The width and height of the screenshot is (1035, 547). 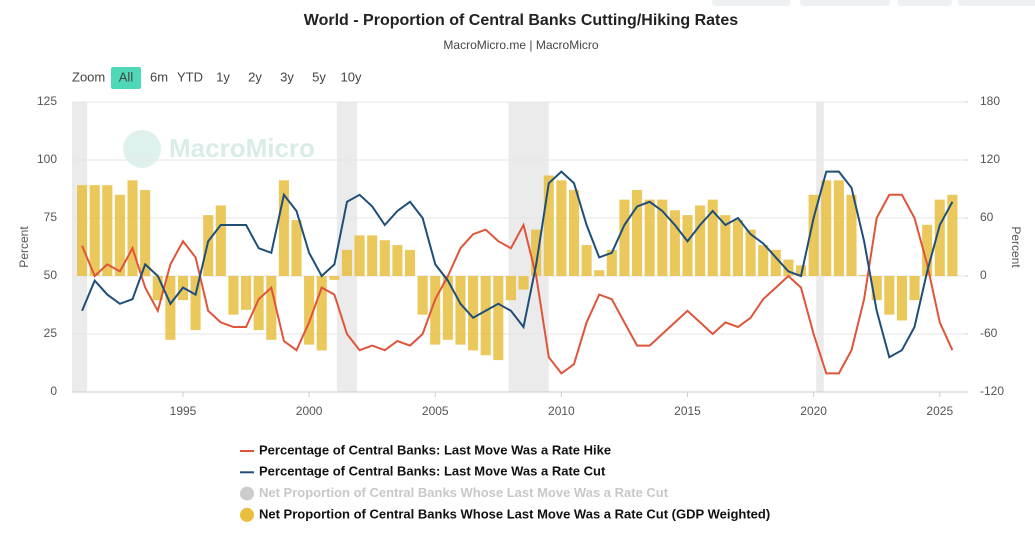 I want to click on zoom-button: 2y, so click(x=255, y=76).